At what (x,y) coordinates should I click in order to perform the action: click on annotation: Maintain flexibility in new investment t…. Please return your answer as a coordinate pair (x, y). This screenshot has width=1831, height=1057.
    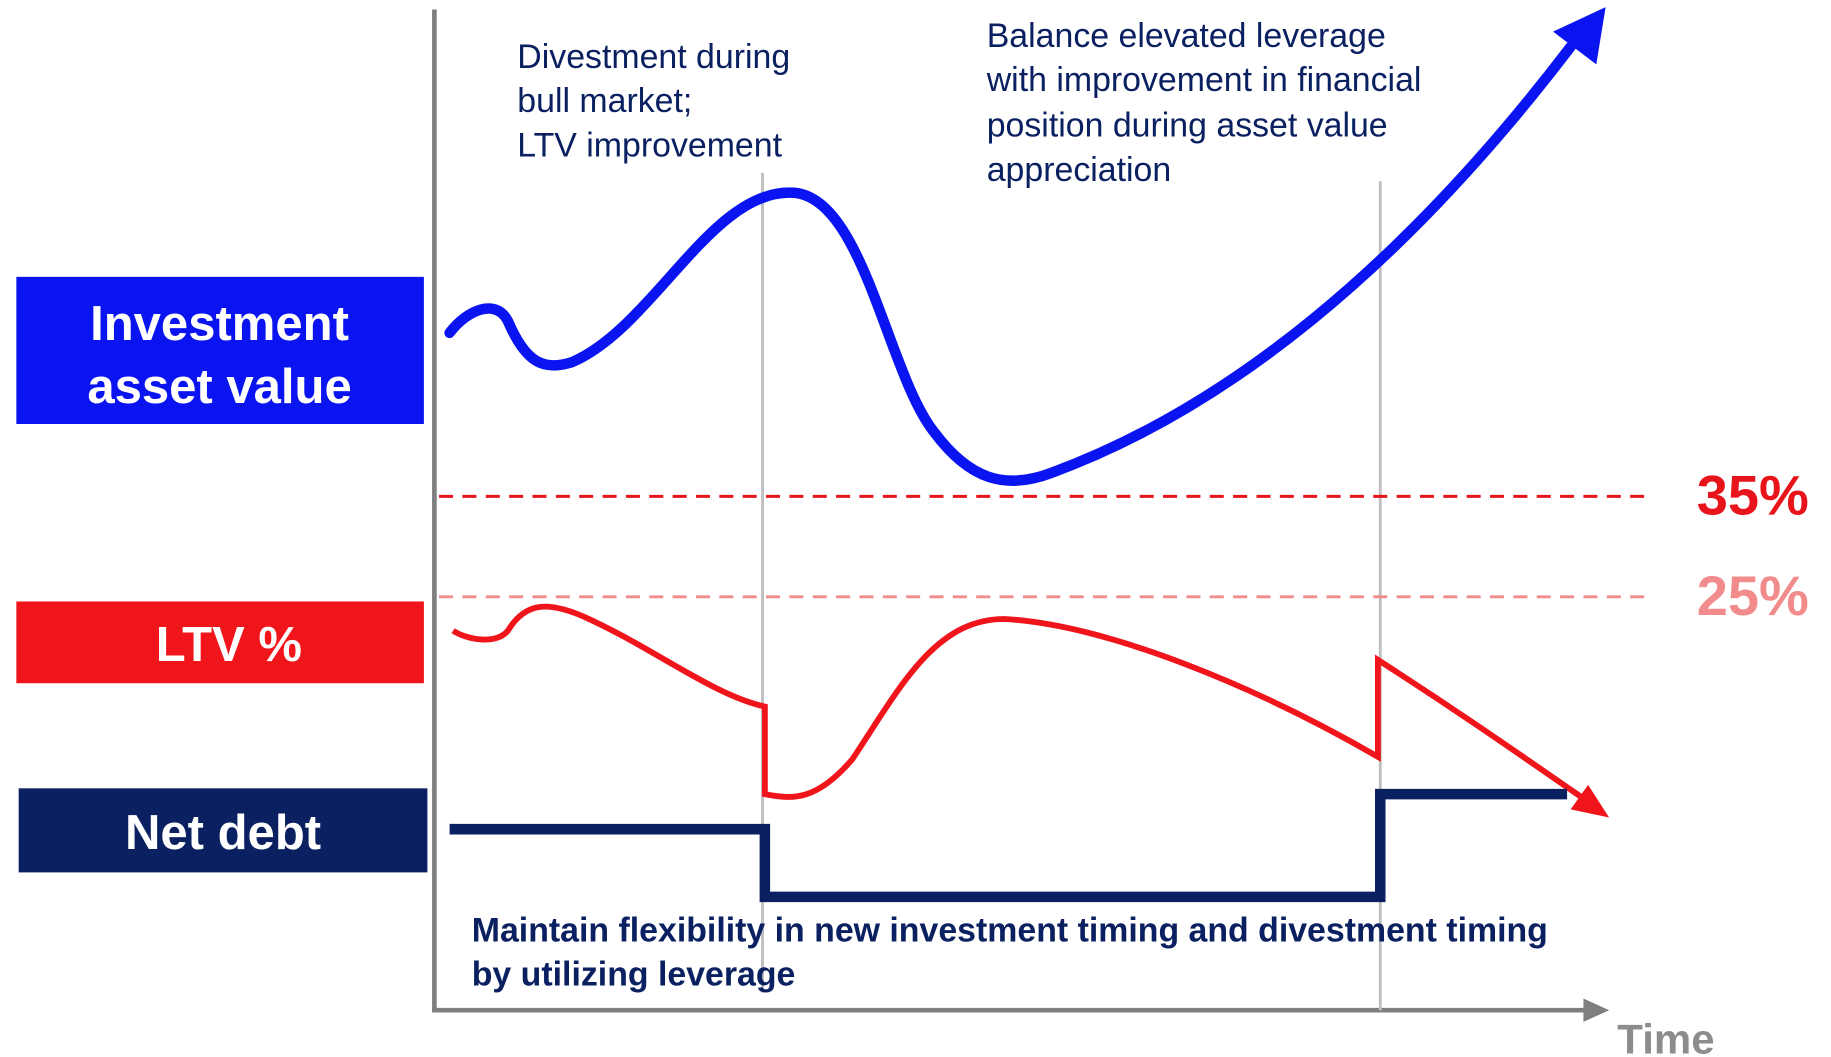
    Looking at the image, I should click on (1010, 930).